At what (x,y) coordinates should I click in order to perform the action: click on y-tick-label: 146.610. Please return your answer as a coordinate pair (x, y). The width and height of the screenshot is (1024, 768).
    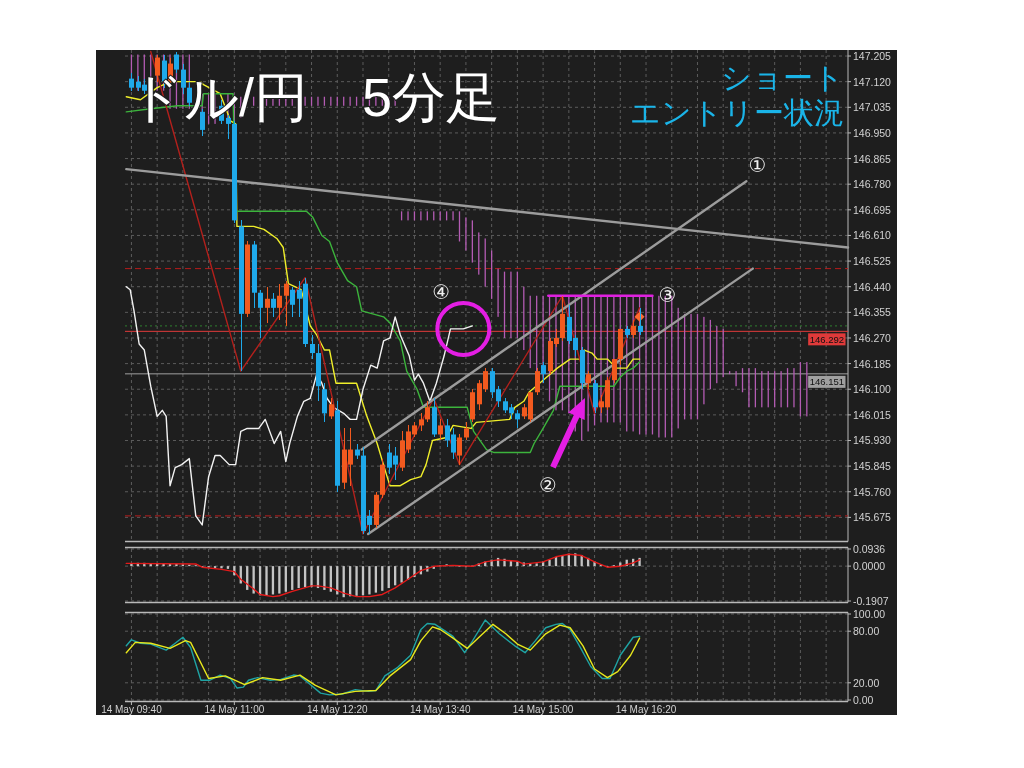
    Looking at the image, I should click on (872, 235).